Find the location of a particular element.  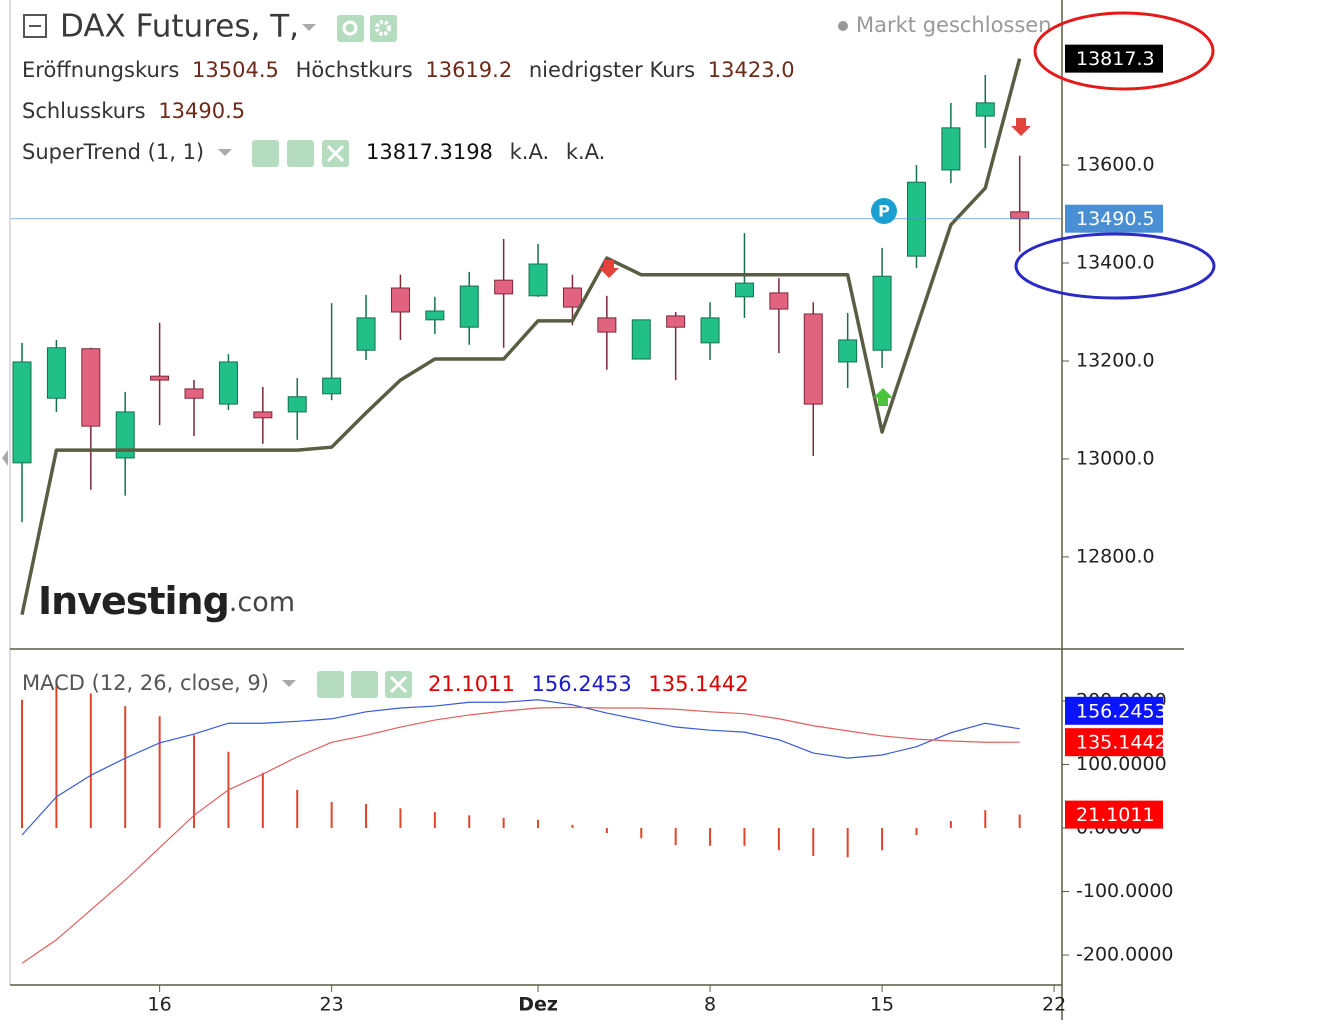

indicator-name: SuperTrend (1, 1) is located at coordinates (113, 152).